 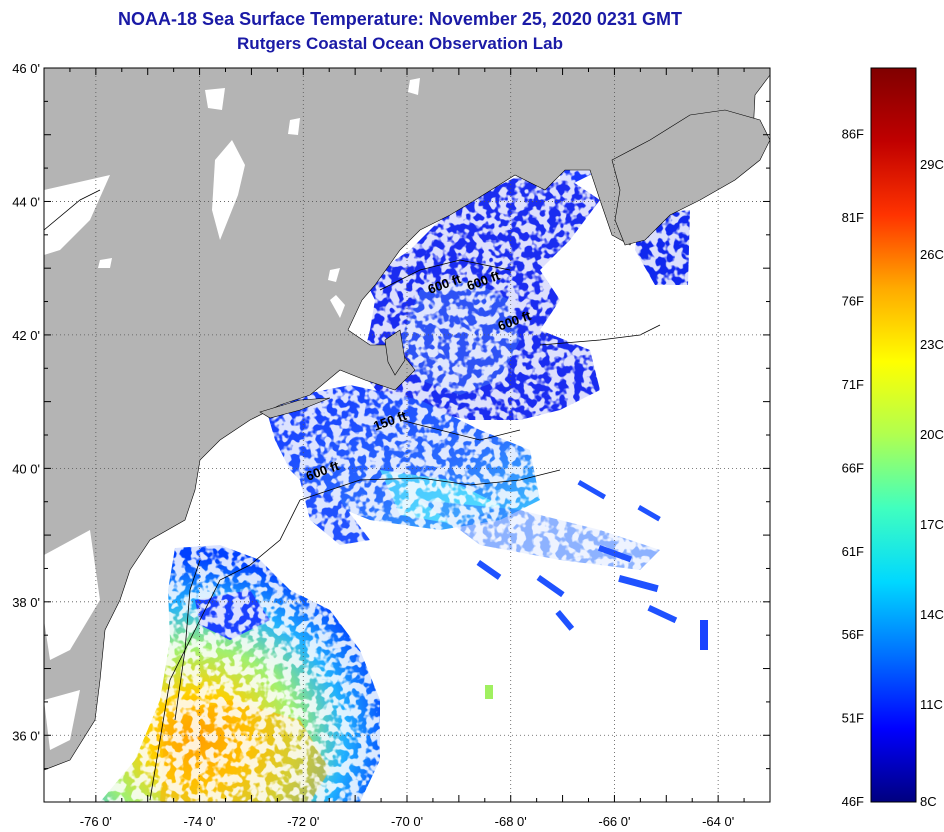 I want to click on celsius-label: 17C, so click(x=932, y=524).